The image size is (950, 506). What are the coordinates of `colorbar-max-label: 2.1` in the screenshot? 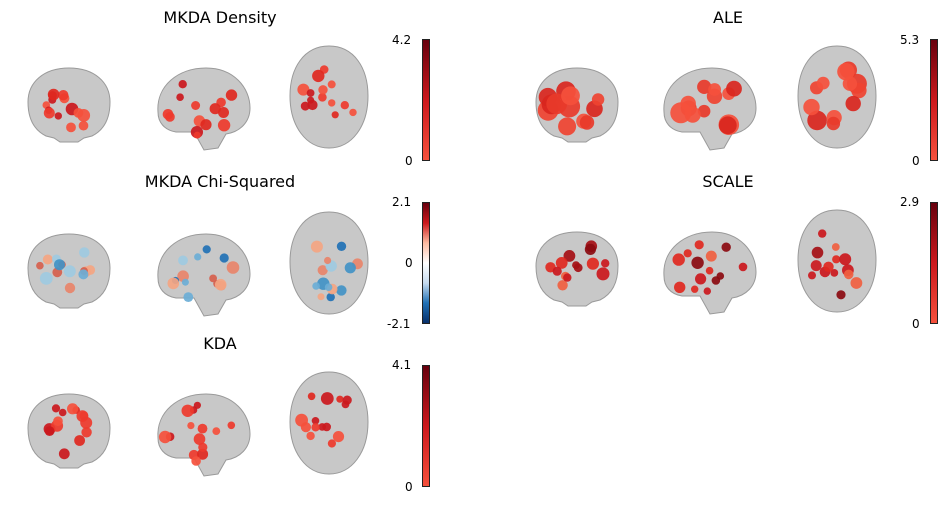 It's located at (402, 202).